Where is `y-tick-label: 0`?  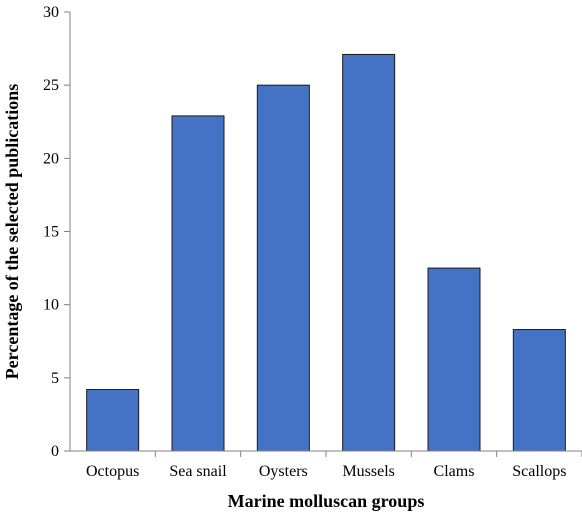 y-tick-label: 0 is located at coordinates (55, 451).